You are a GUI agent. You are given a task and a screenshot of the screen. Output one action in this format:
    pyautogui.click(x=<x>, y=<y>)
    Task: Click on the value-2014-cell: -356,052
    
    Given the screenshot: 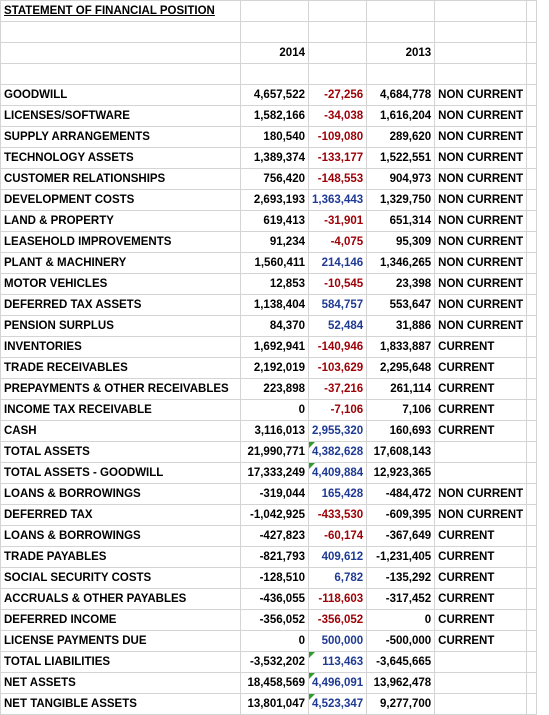 What is the action you would take?
    pyautogui.click(x=274, y=620)
    